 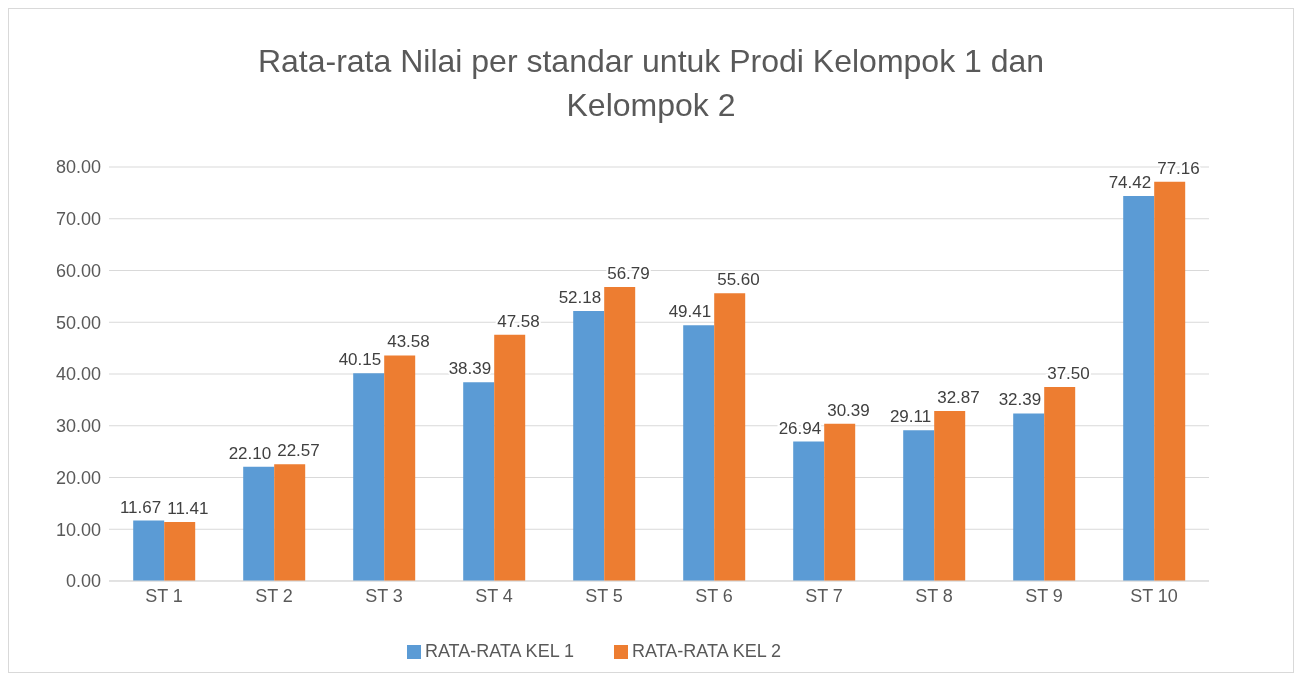 I want to click on legend-label: RATA-RATA KEL 1, so click(x=499, y=651).